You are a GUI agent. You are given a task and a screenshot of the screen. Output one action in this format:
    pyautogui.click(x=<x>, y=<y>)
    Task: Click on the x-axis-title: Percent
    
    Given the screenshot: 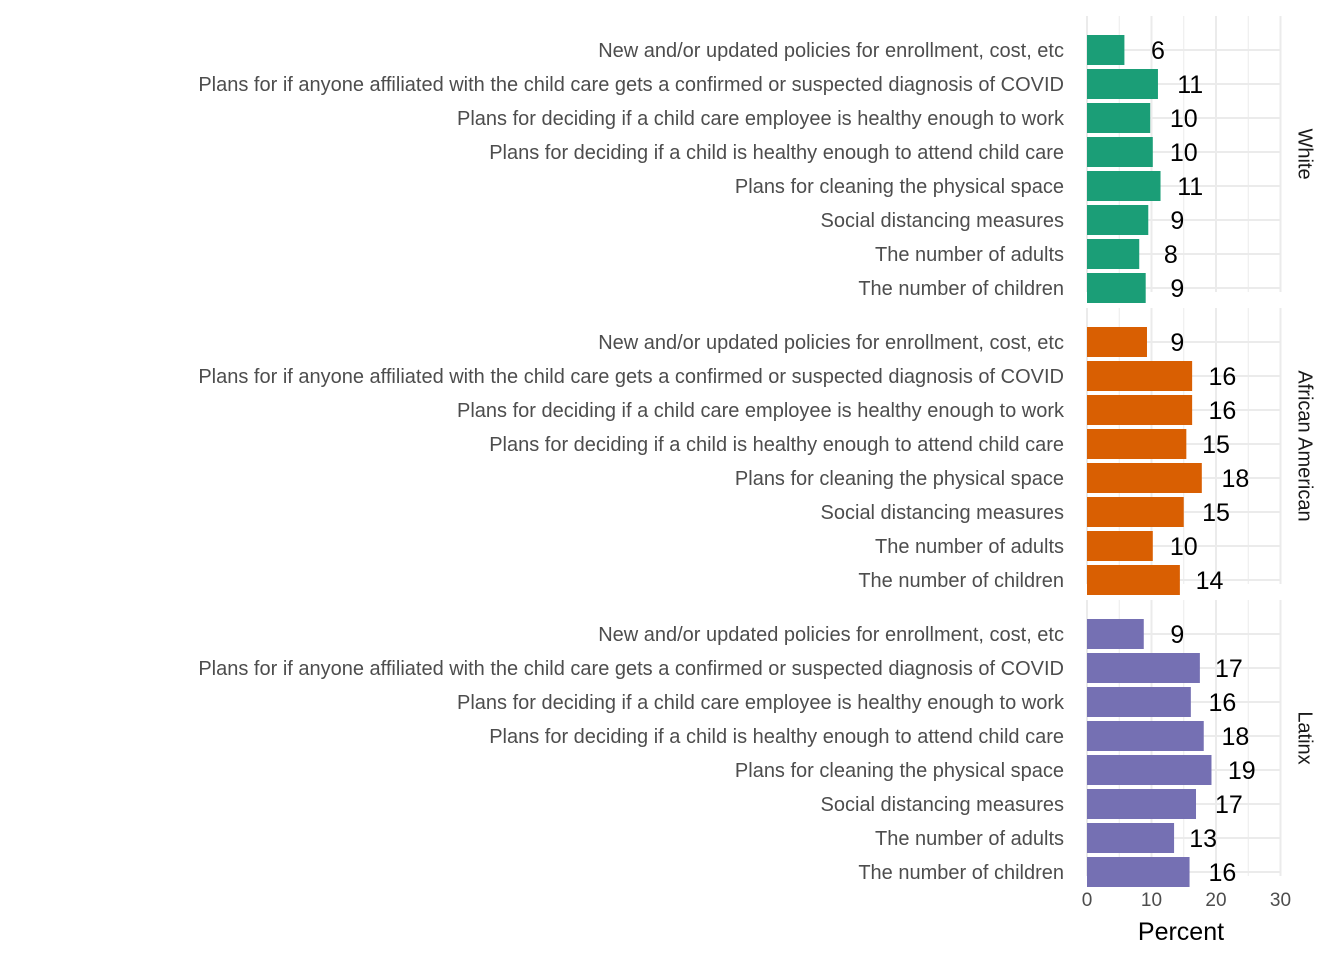 What is the action you would take?
    pyautogui.click(x=1181, y=932)
    